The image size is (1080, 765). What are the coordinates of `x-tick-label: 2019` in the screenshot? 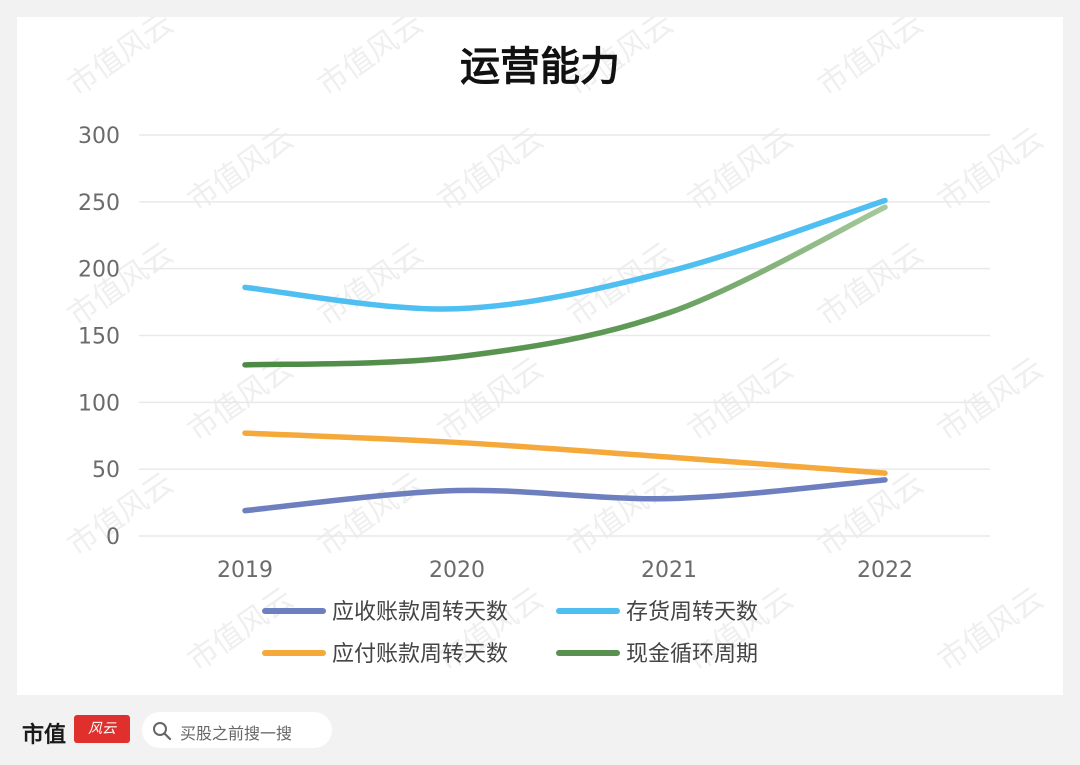 It's located at (245, 570).